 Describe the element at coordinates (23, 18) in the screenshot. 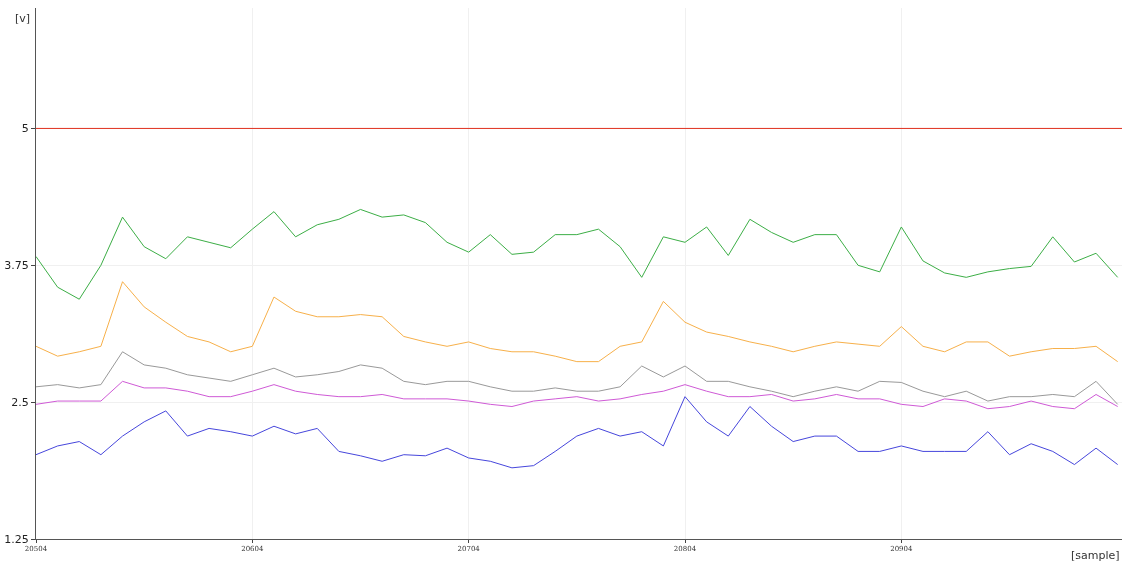

I see `y-axis-title: [v]` at that location.